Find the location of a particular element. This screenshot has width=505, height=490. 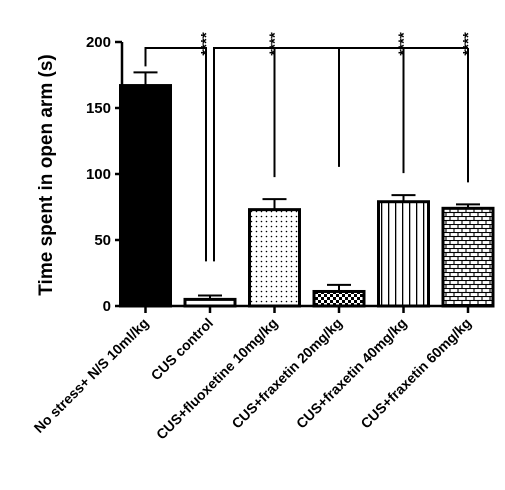

x-tick-label: CUS control is located at coordinates (182, 349).